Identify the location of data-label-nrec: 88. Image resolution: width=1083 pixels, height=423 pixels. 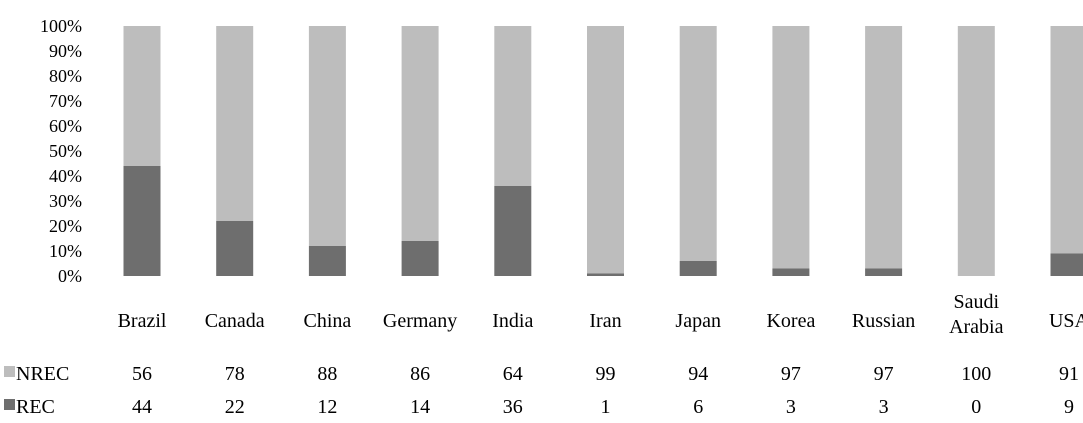
(327, 374).